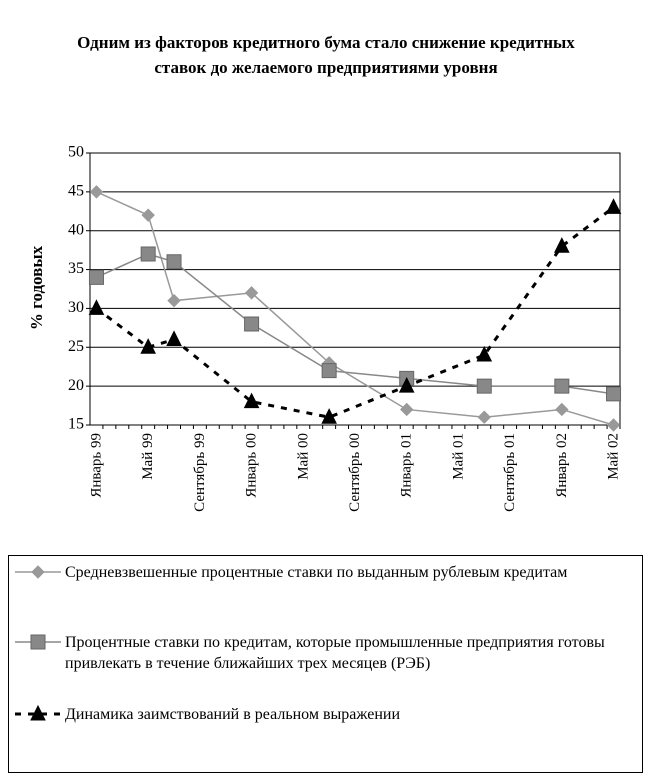 This screenshot has height=781, width=652. I want to click on x-tick-label: Май 02, so click(614, 456).